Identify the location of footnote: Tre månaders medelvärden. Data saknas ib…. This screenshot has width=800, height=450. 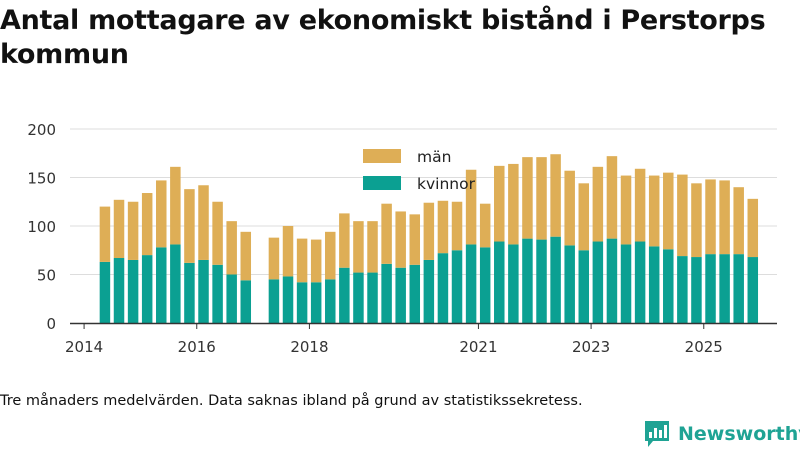
(291, 401).